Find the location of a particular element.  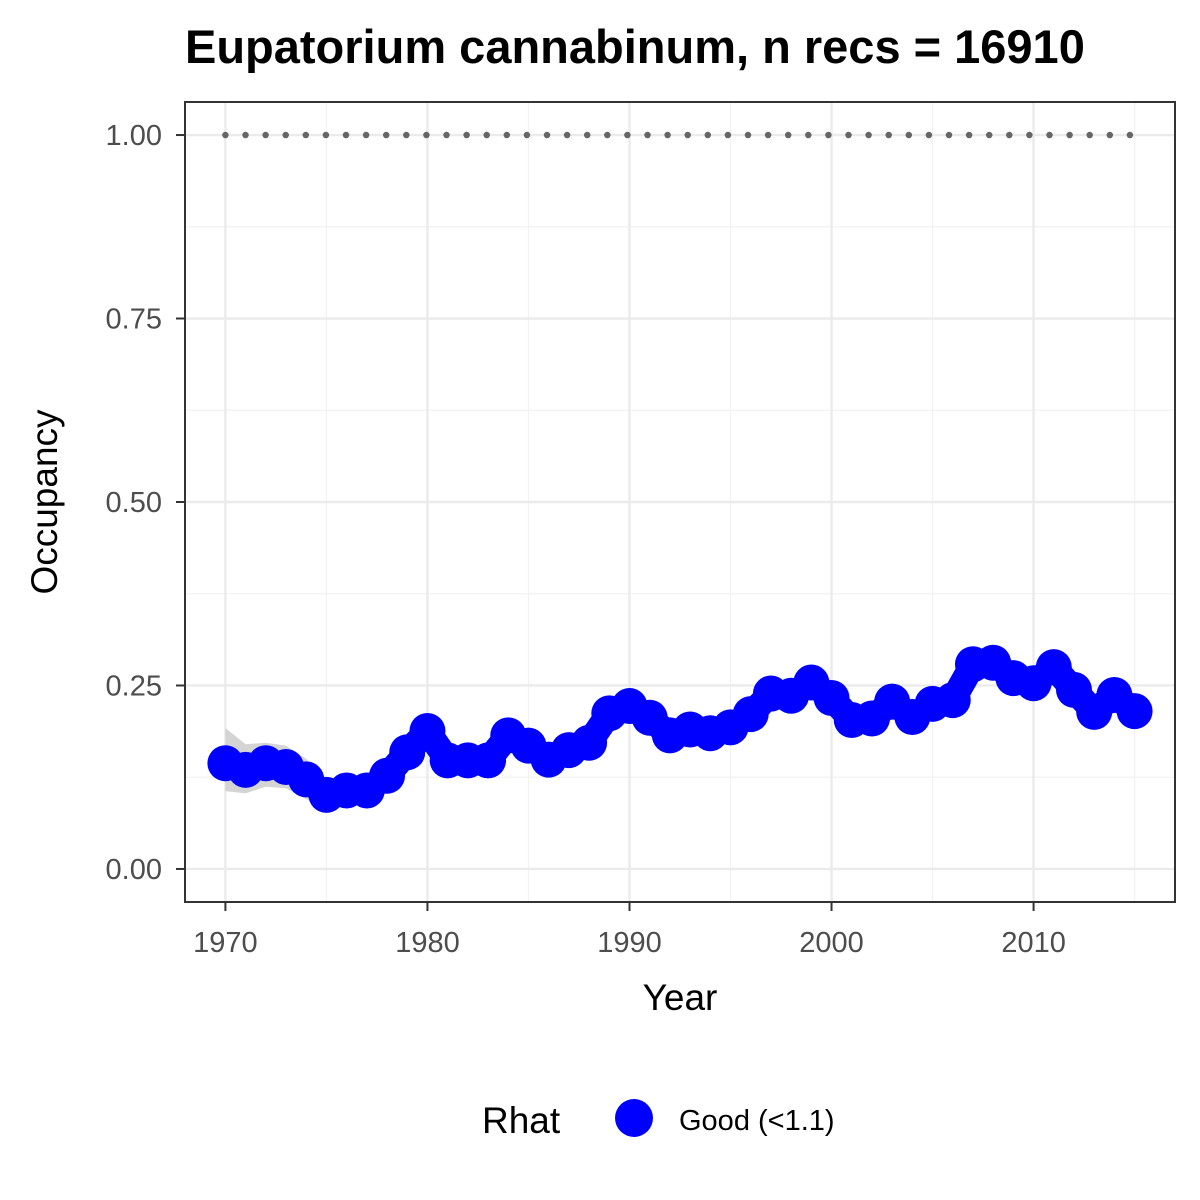

y-tick-label: 0.00 is located at coordinates (134, 870).